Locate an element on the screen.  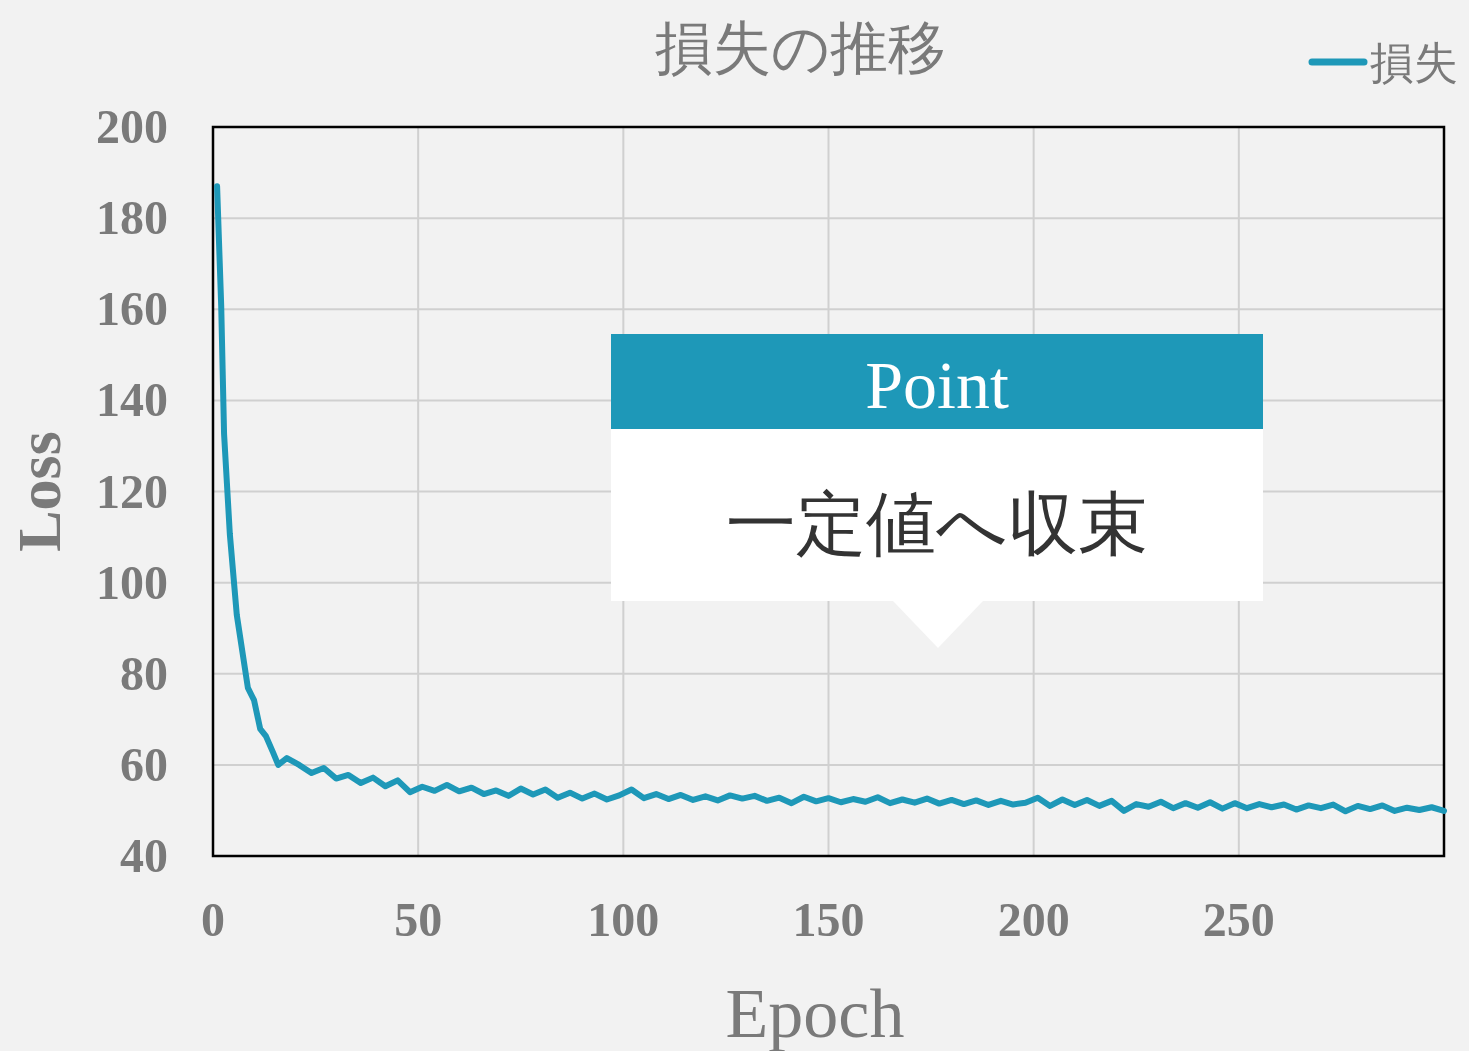
y-tick-label: 40 is located at coordinates (144, 855).